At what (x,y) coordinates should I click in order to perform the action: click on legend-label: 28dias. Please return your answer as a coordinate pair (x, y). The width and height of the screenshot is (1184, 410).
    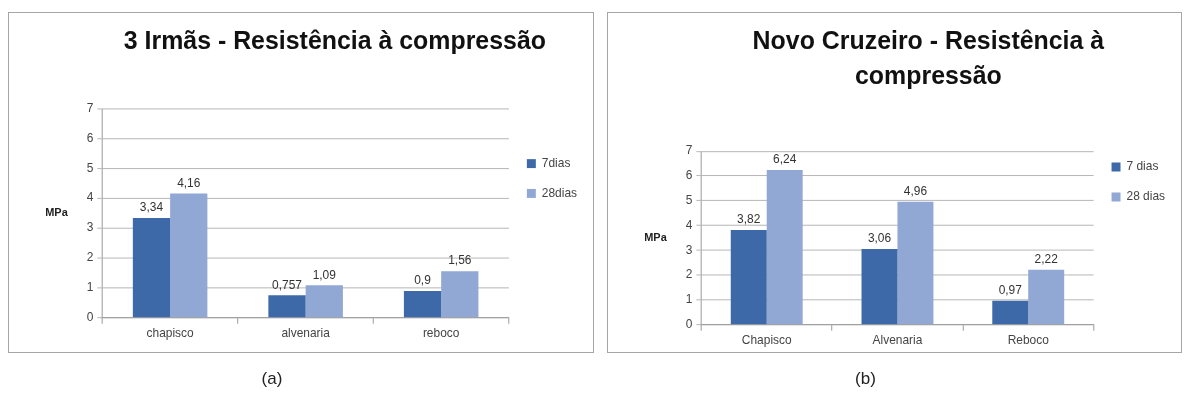
    Looking at the image, I should click on (559, 192).